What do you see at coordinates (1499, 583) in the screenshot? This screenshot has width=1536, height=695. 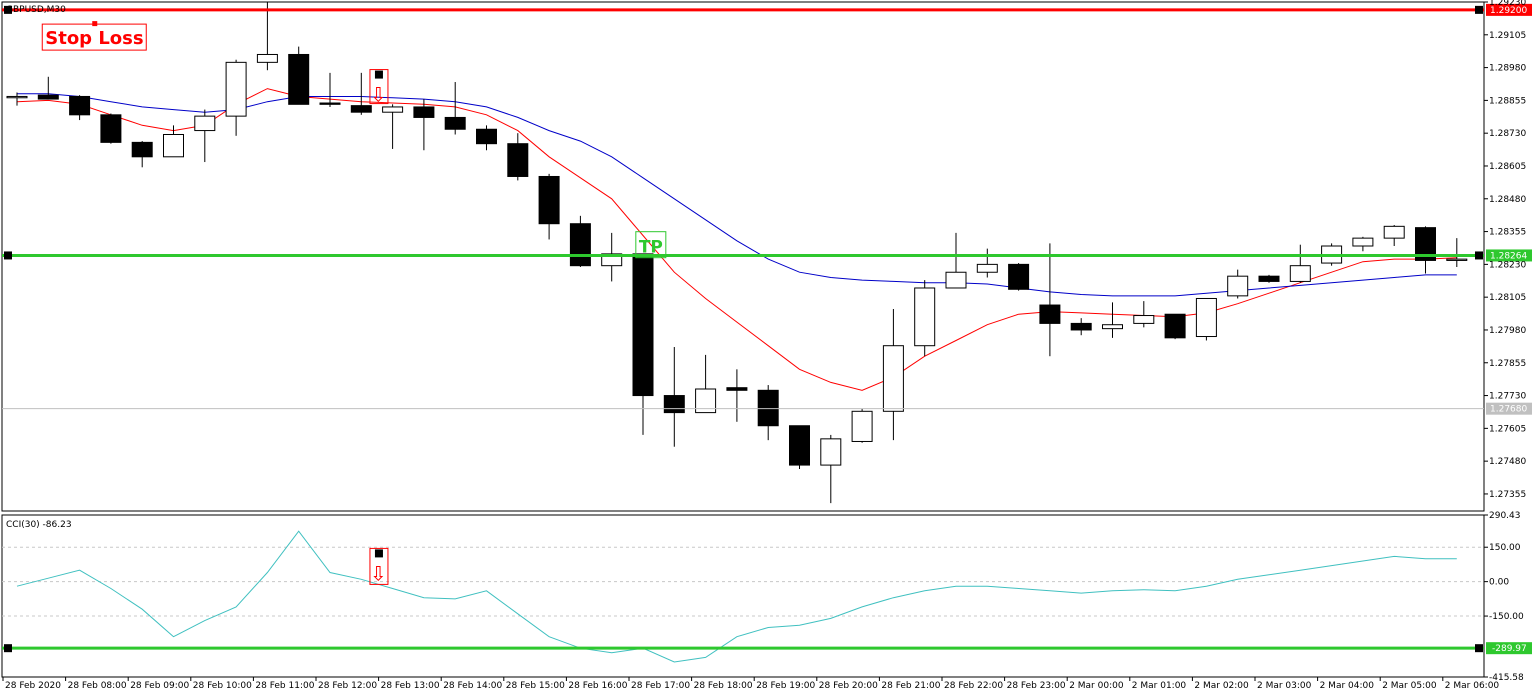 I see `cci-y-tick-label: 0.00` at bounding box center [1499, 583].